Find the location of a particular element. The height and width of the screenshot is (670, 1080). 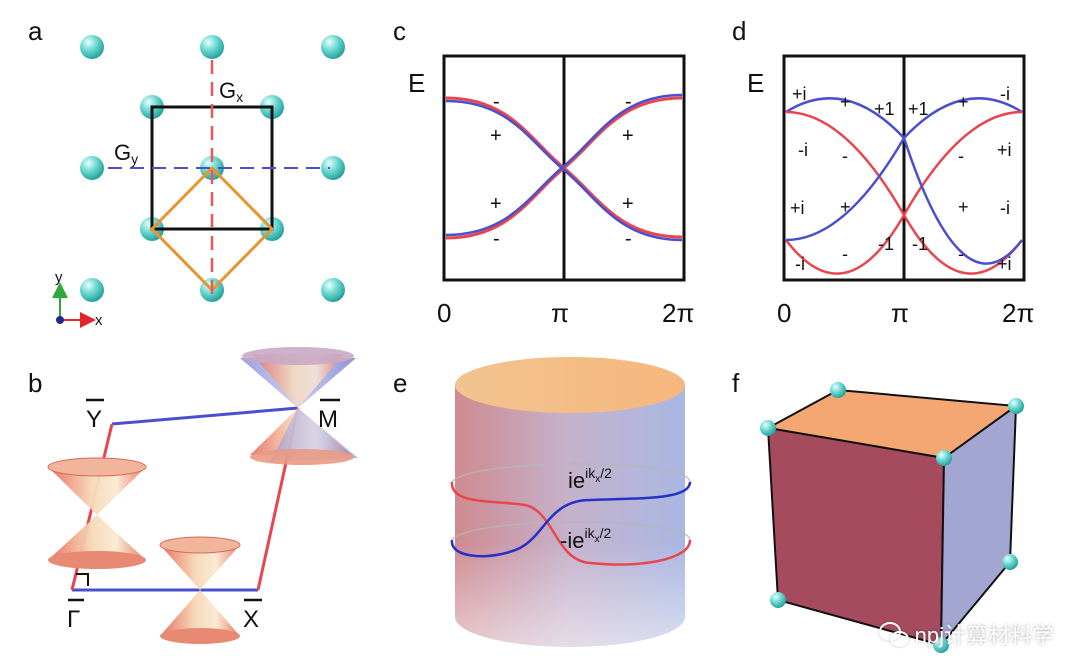

axis-y-label: y is located at coordinates (59, 277).